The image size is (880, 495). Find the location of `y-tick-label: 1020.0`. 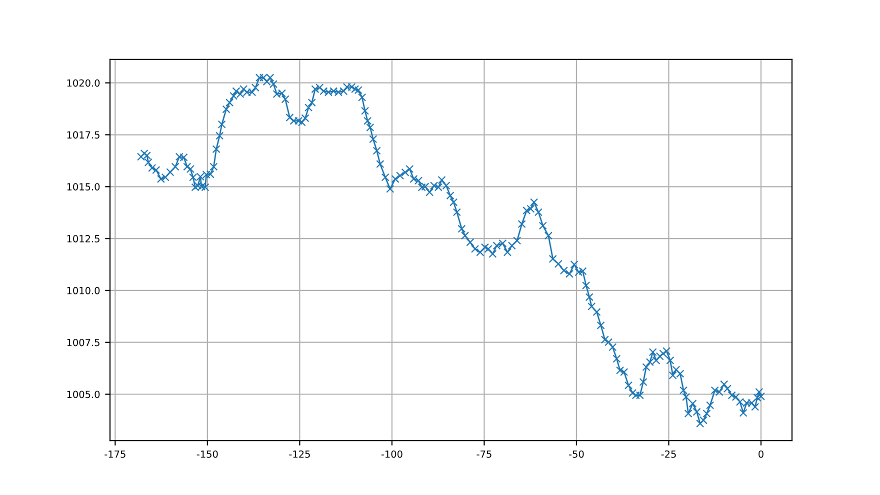

y-tick-label: 1020.0 is located at coordinates (83, 83).